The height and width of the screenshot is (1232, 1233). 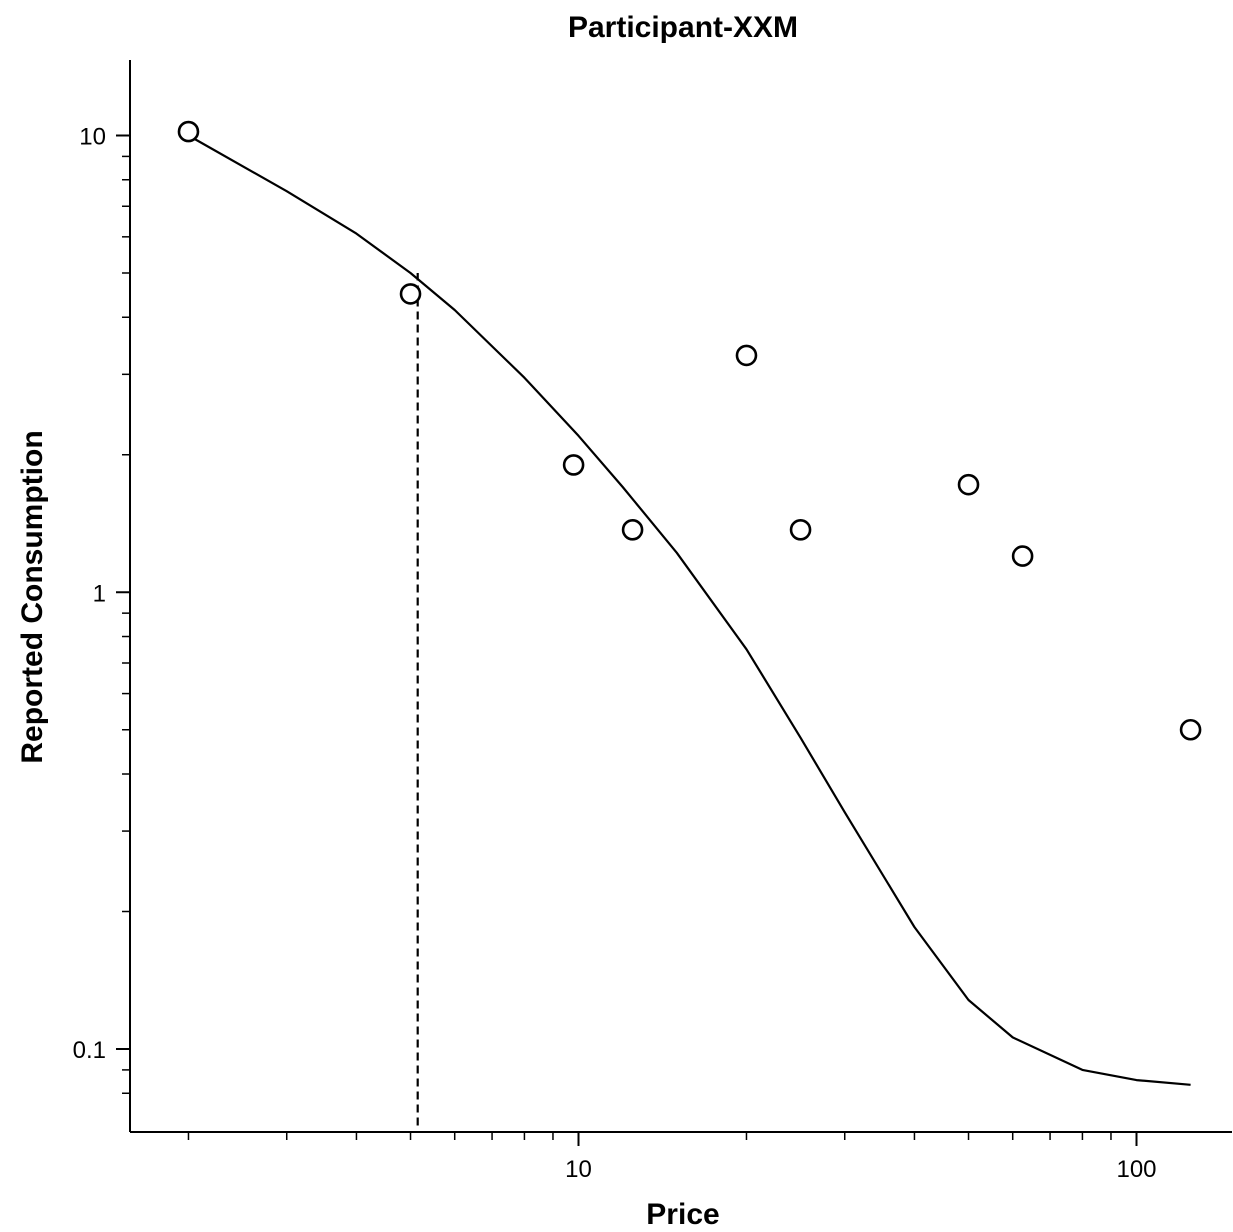 What do you see at coordinates (683, 27) in the screenshot?
I see `chart-title: Participant-XXM` at bounding box center [683, 27].